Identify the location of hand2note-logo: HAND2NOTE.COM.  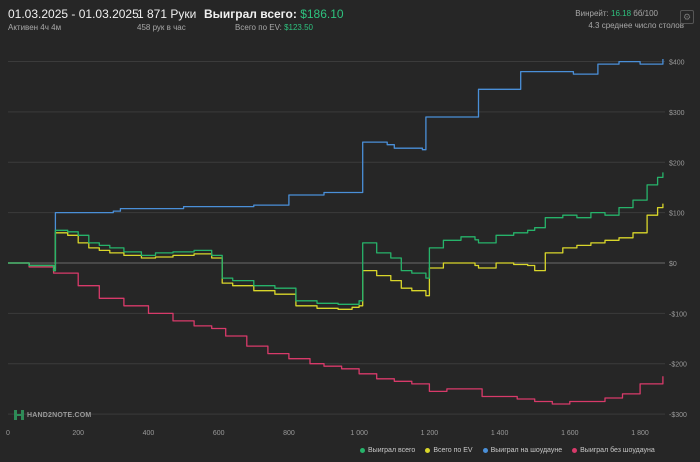
(52, 415).